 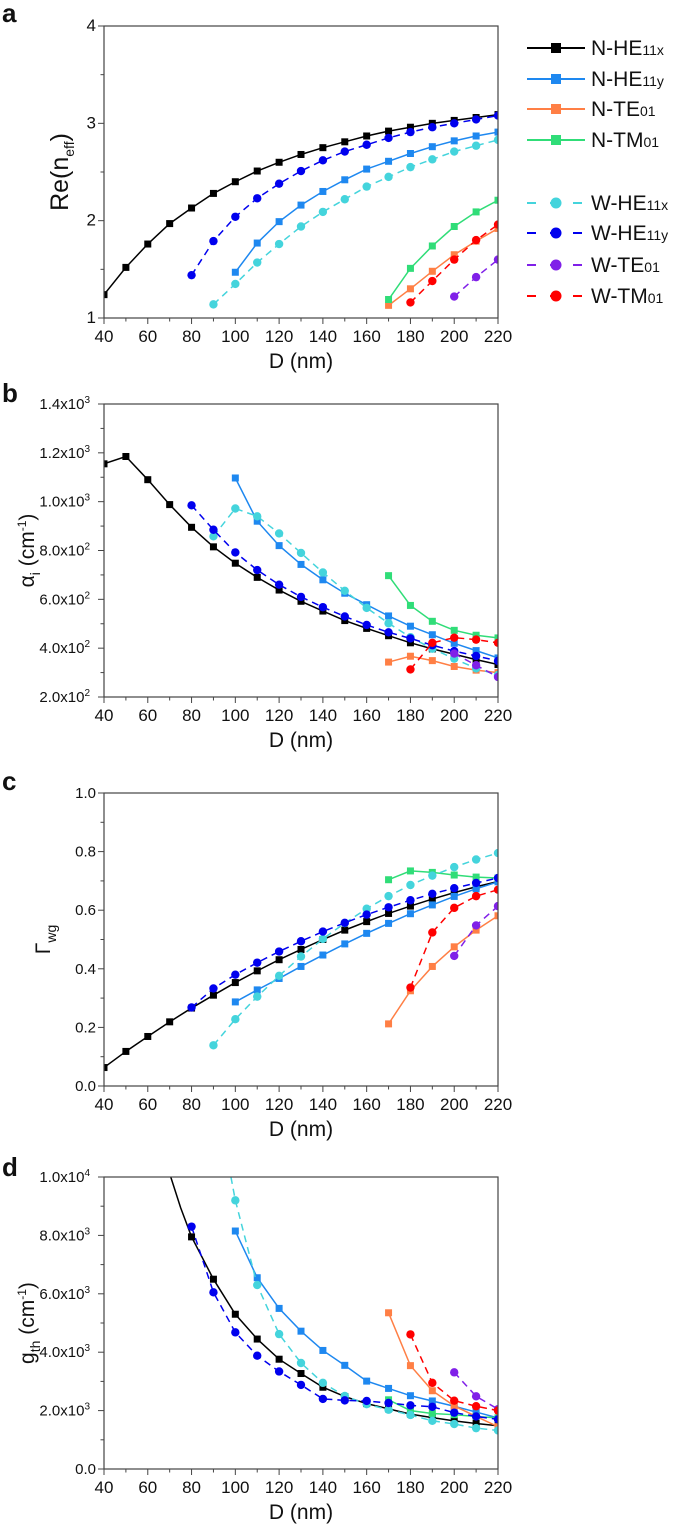 I want to click on series-line-W-TM01, so click(x=453, y=653).